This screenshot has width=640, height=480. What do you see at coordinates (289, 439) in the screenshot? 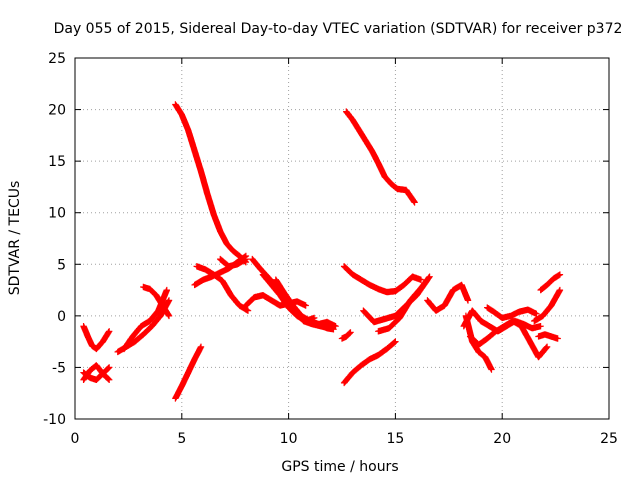
I see `x-tick-label: 10` at bounding box center [289, 439].